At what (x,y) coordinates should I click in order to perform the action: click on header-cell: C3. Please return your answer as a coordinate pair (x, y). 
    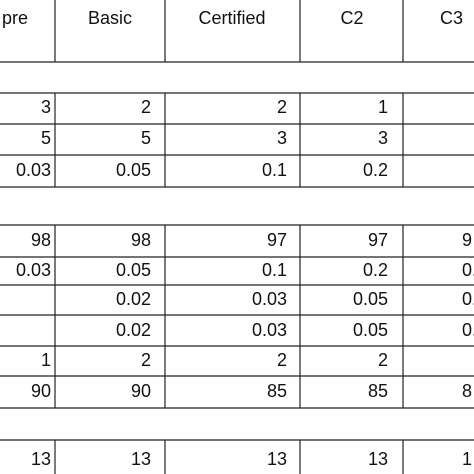
    Looking at the image, I should click on (451, 18).